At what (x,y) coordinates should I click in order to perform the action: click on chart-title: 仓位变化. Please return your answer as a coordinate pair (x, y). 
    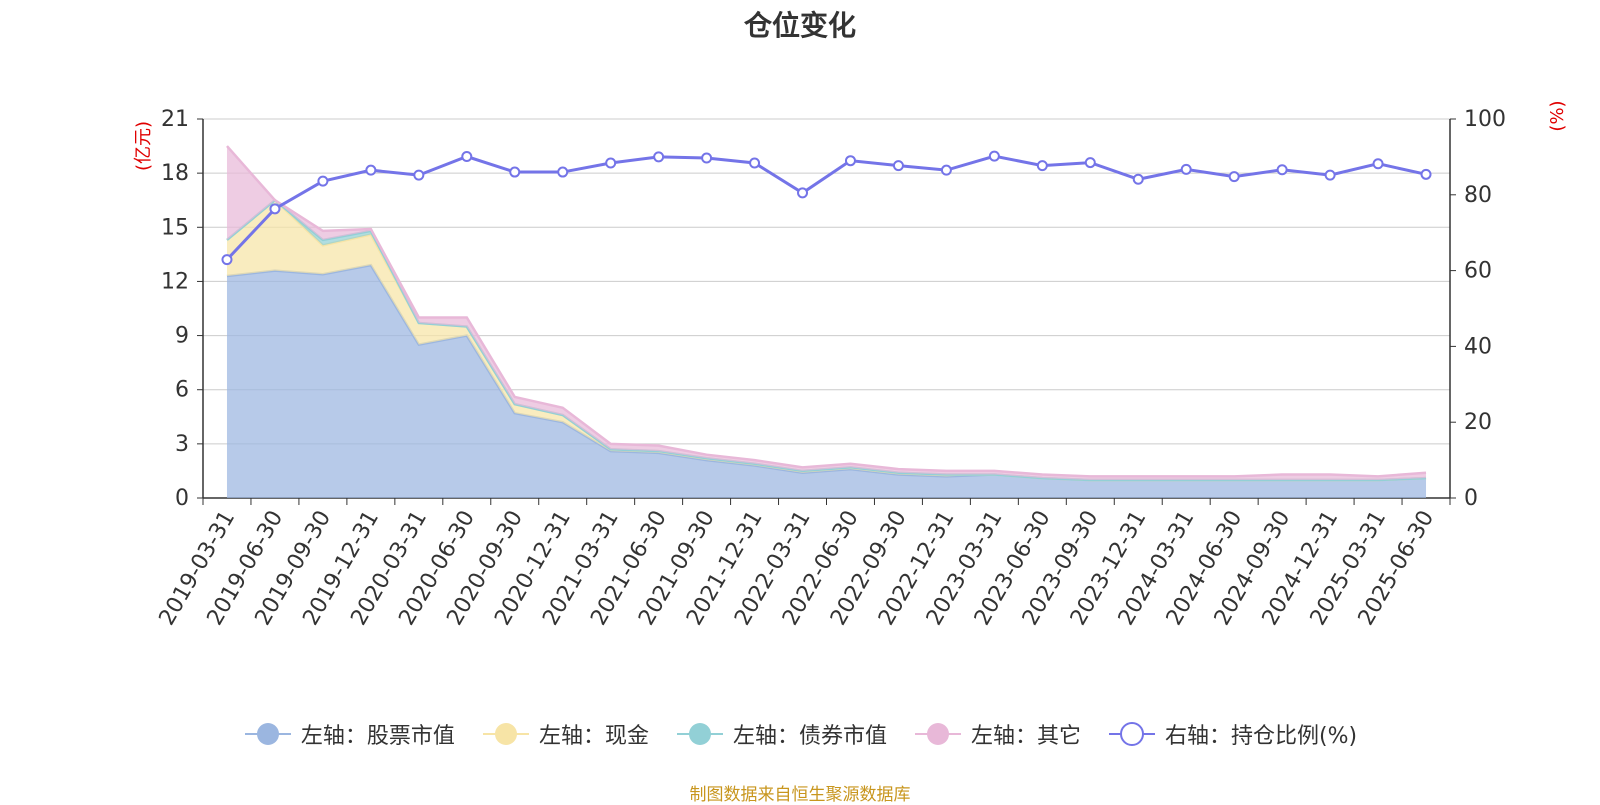
    Looking at the image, I should click on (799, 25).